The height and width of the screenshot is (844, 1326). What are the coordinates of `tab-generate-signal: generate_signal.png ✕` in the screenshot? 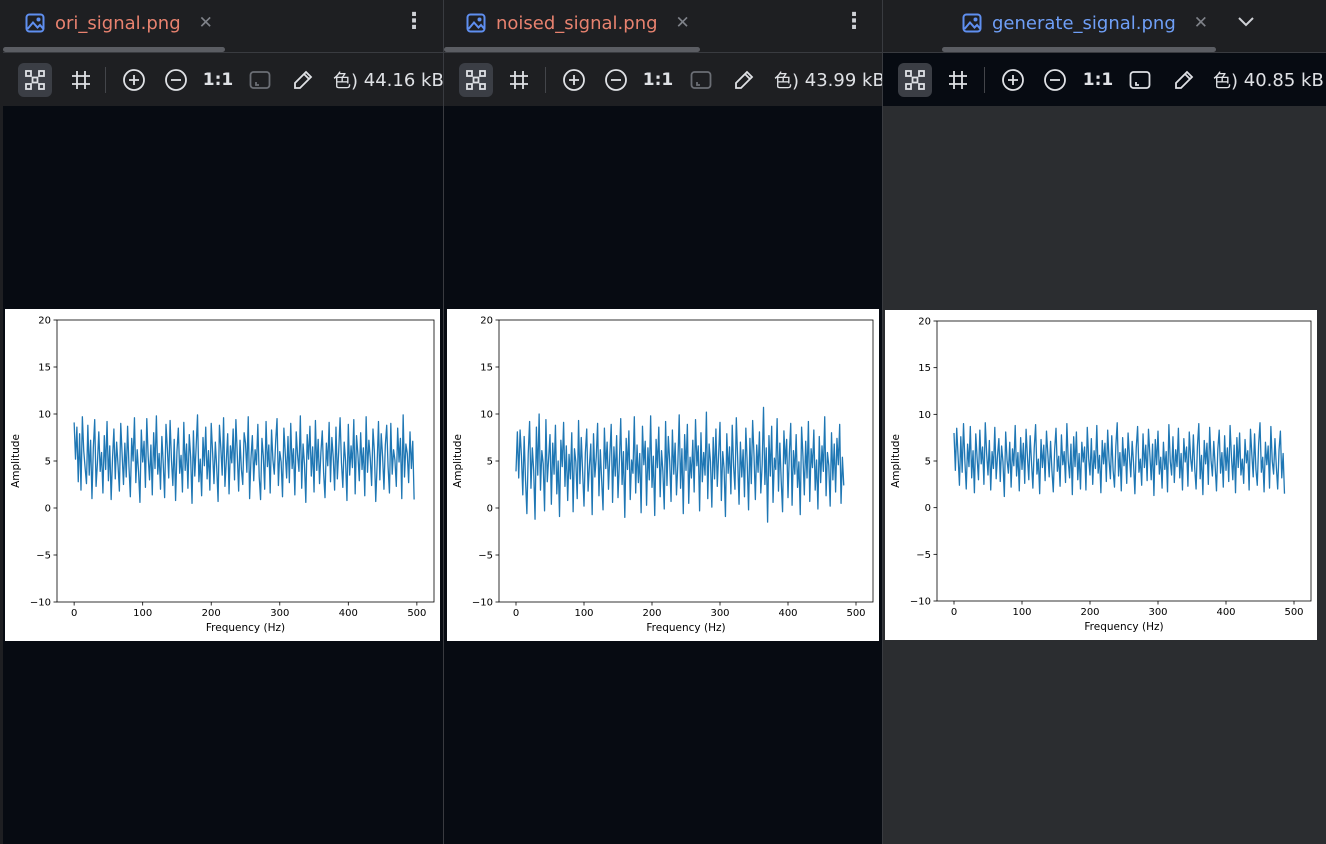 It's located at (1074, 23).